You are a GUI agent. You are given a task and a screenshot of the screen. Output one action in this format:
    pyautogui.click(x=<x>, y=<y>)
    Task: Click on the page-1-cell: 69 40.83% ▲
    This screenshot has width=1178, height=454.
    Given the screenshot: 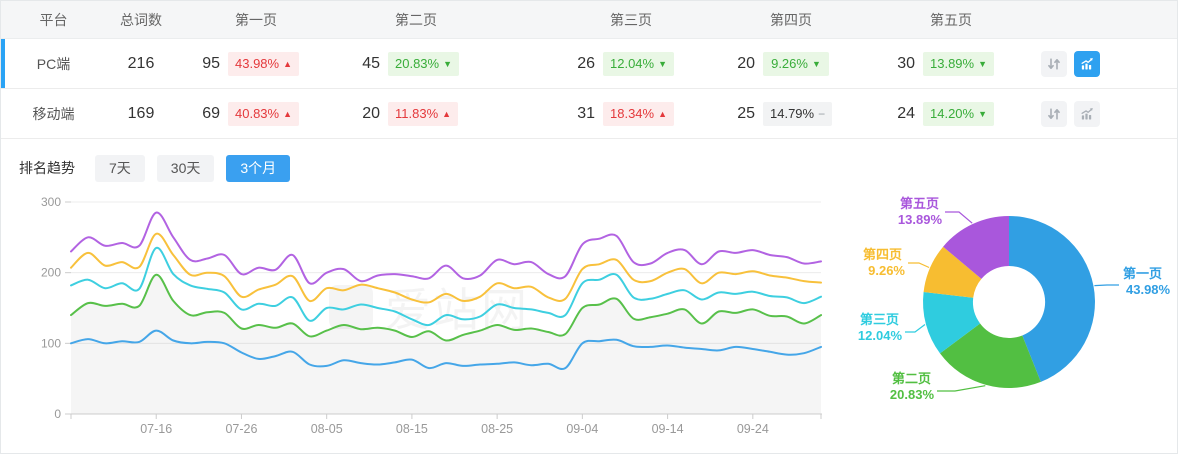 What is the action you would take?
    pyautogui.click(x=256, y=113)
    